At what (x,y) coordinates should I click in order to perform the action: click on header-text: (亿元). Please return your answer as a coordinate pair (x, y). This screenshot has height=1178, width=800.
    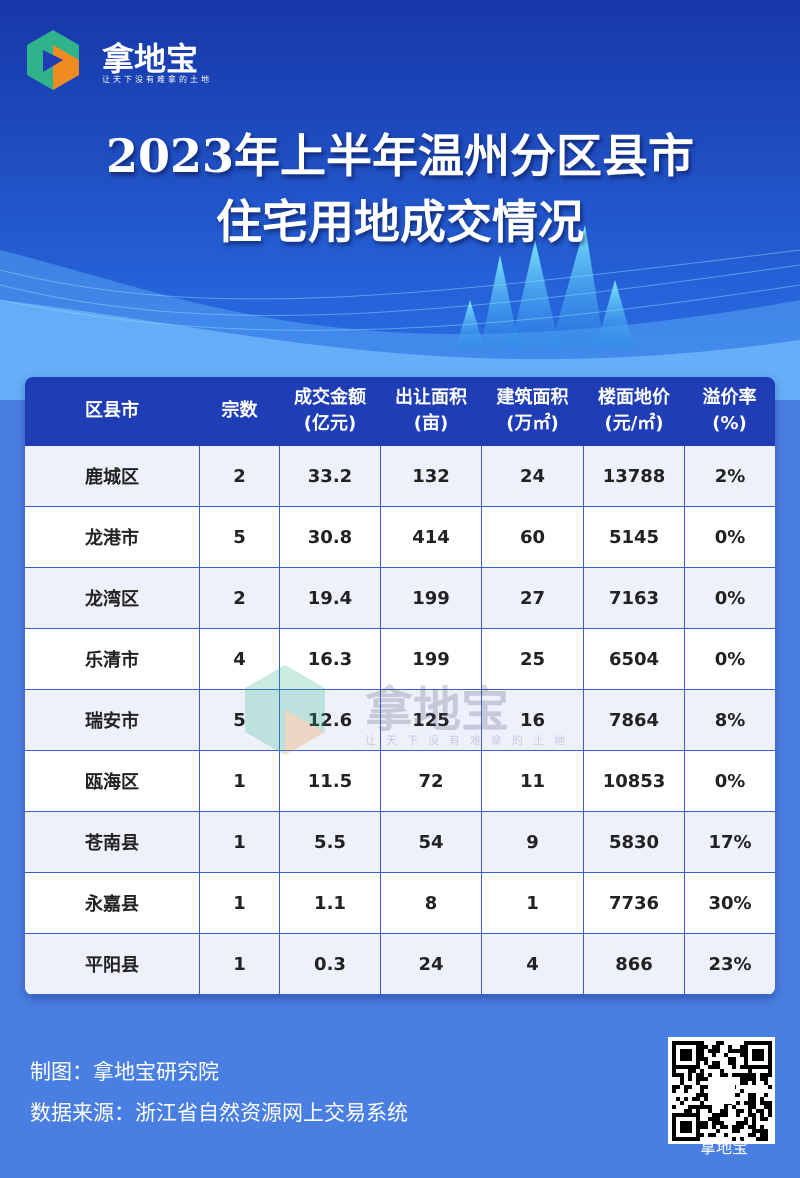
    Looking at the image, I should click on (330, 423).